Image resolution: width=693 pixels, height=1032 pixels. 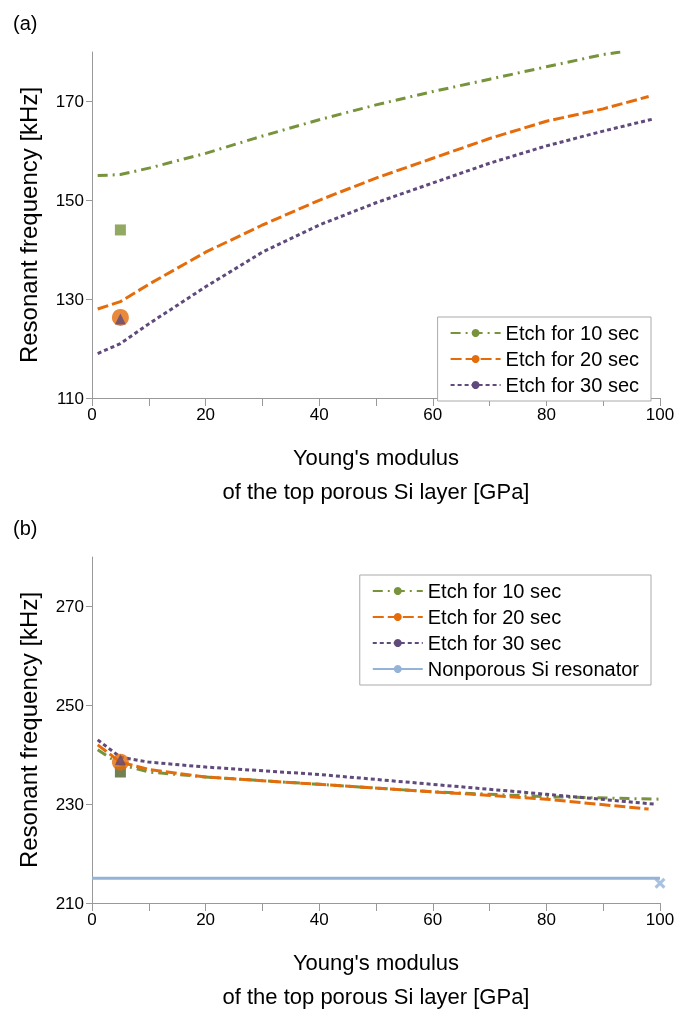 What do you see at coordinates (25, 23) in the screenshot?
I see `chart-title: (a)` at bounding box center [25, 23].